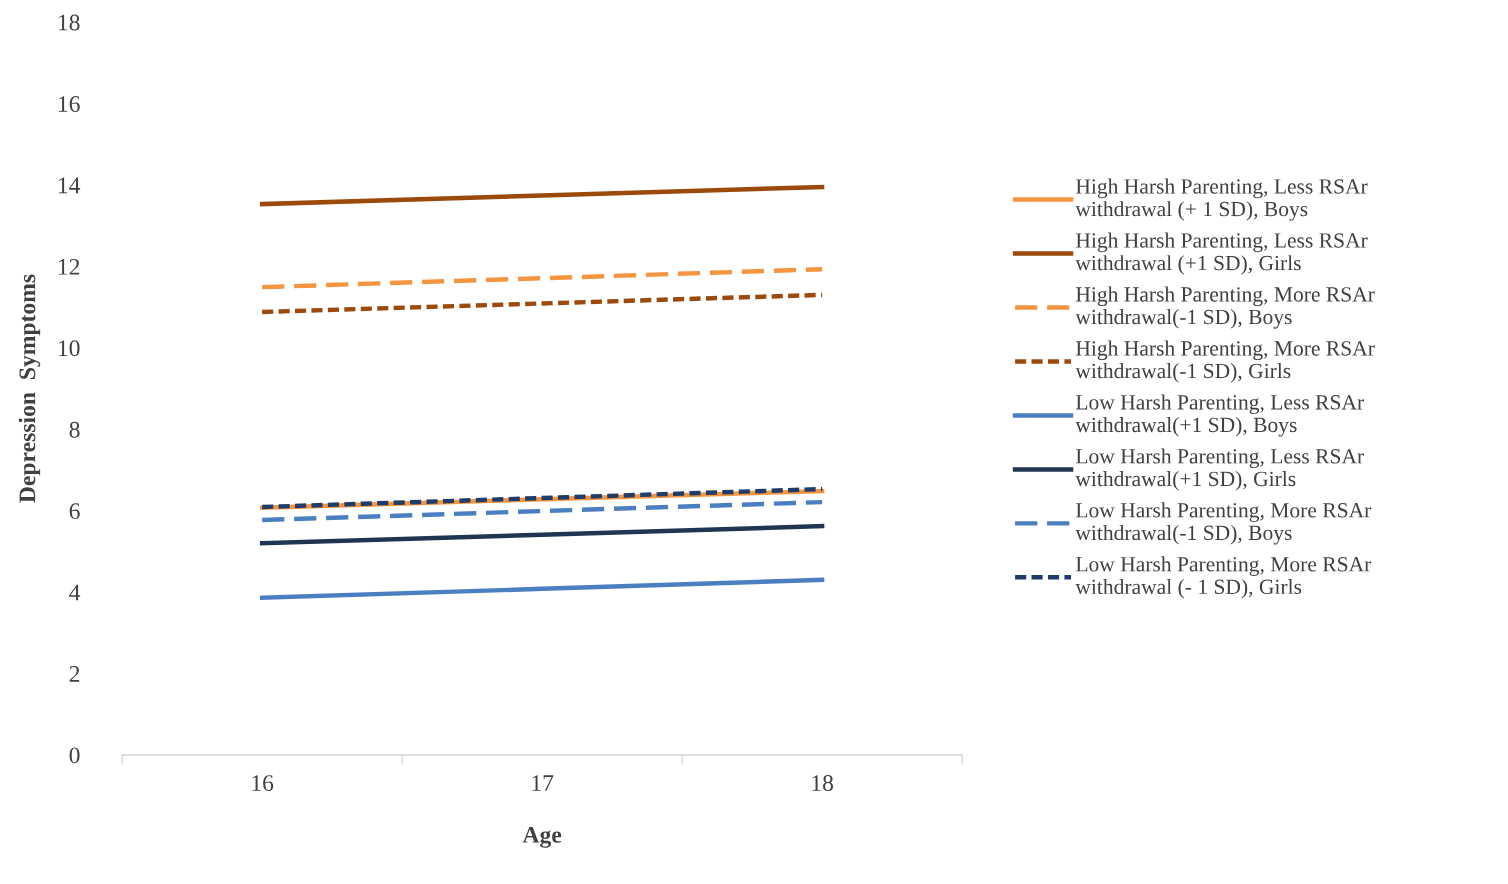  Describe the element at coordinates (1221, 253) in the screenshot. I see `legend-label: High Harsh Parenting, Less RSAr withdrawal (+1 SD), Girls` at that location.